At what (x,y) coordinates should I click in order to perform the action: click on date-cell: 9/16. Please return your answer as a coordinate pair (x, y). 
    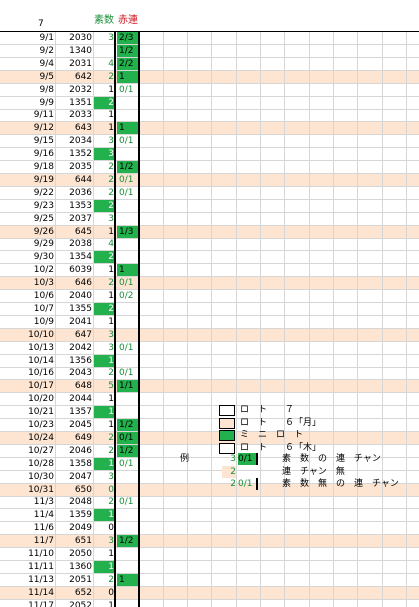
    Looking at the image, I should click on (43, 154).